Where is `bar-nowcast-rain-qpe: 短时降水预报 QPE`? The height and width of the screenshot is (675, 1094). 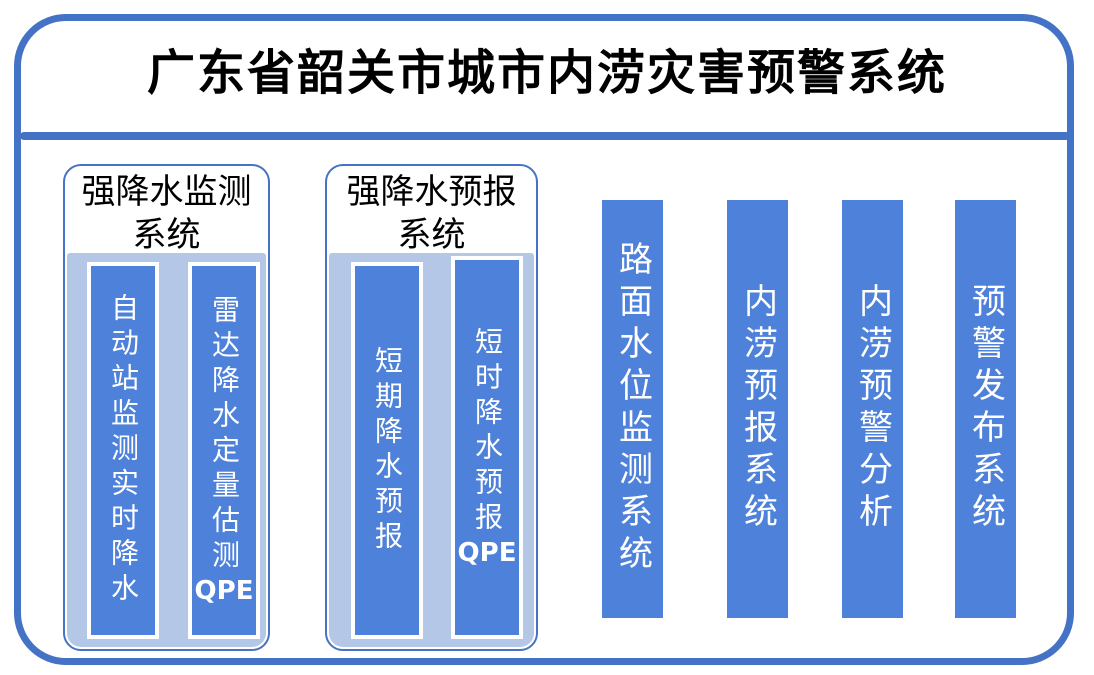 bar-nowcast-rain-qpe: 短时降水预报 QPE is located at coordinates (487, 447).